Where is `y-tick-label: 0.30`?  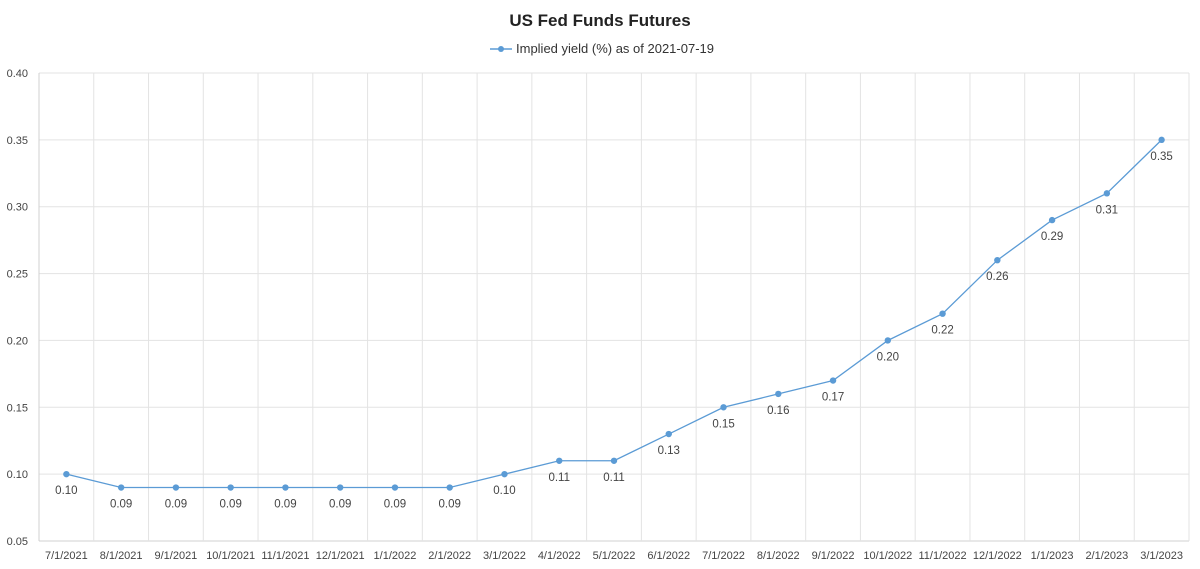 y-tick-label: 0.30 is located at coordinates (17, 208).